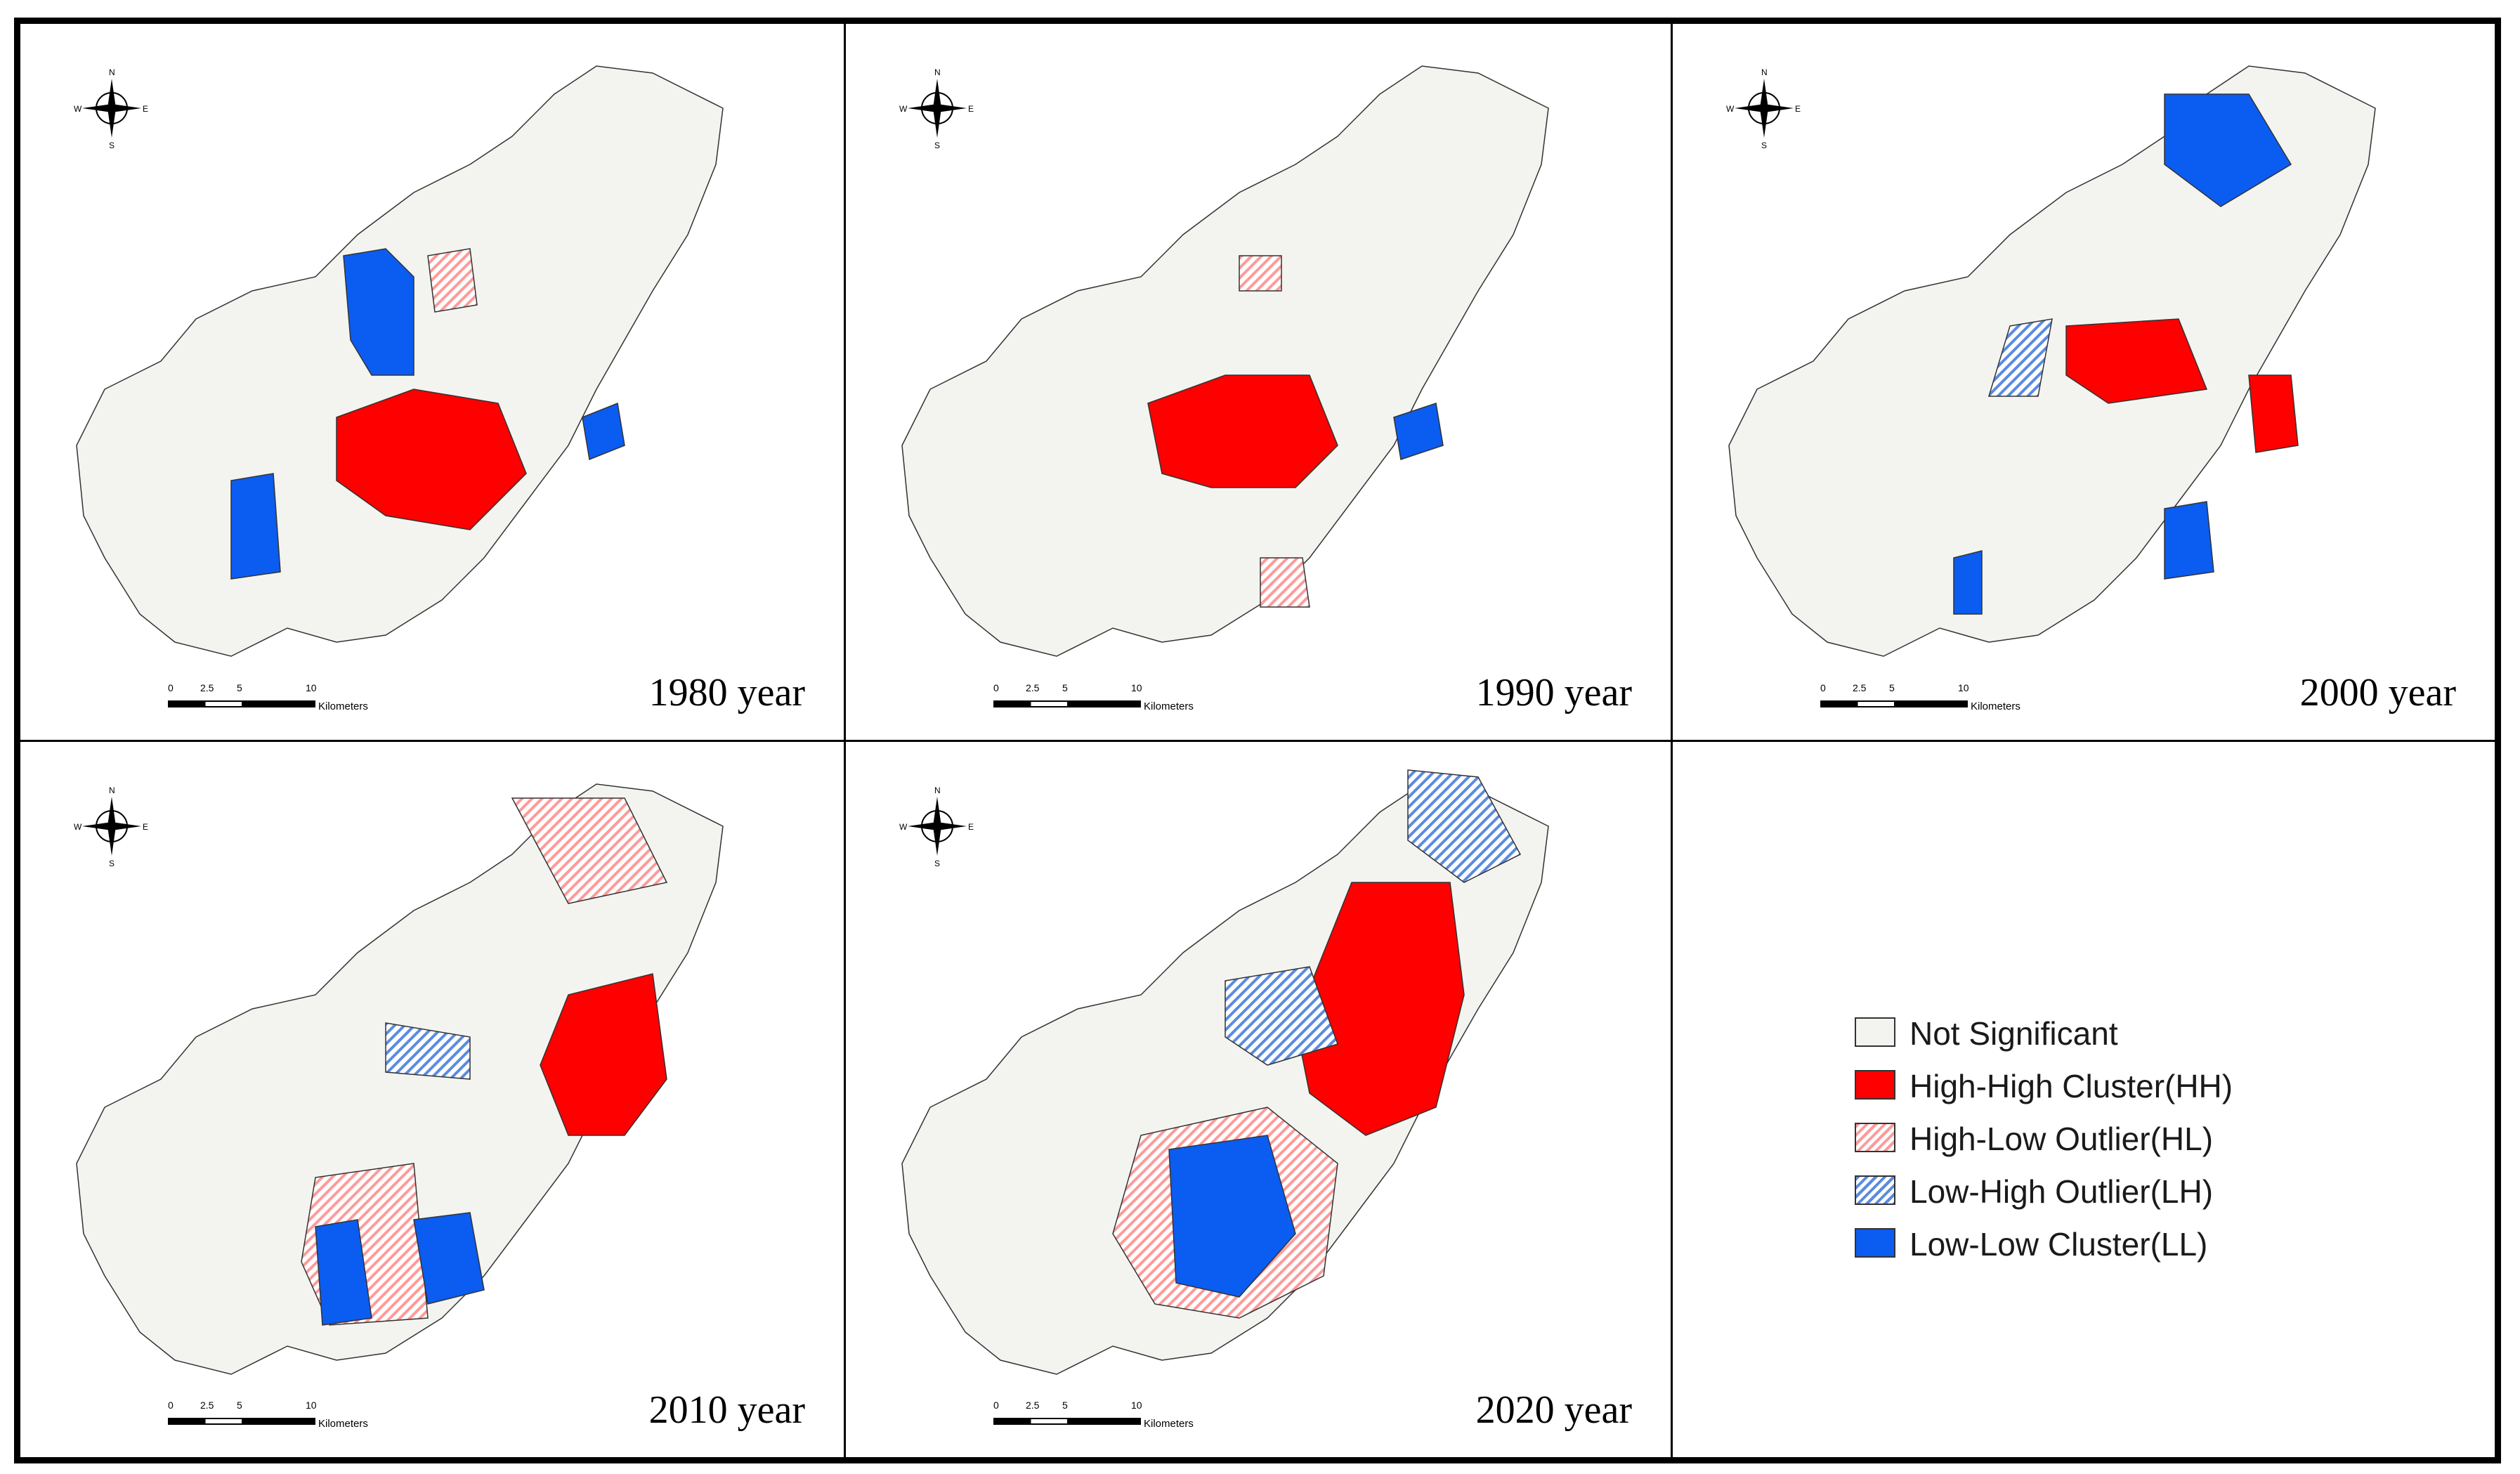  Describe the element at coordinates (726, 1410) in the screenshot. I see `year-label: 2010 year` at that location.